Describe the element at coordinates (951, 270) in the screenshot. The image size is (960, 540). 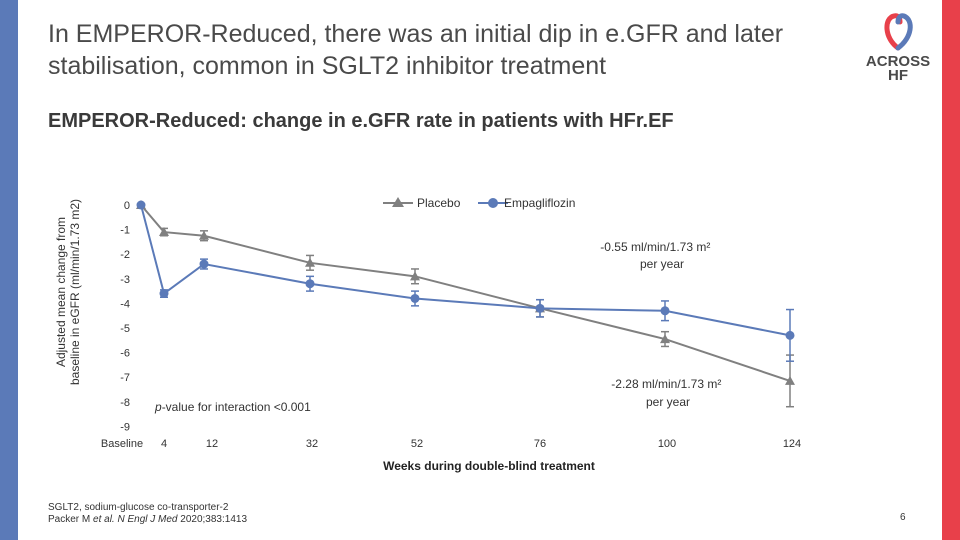
I see `right-accent-bar` at that location.